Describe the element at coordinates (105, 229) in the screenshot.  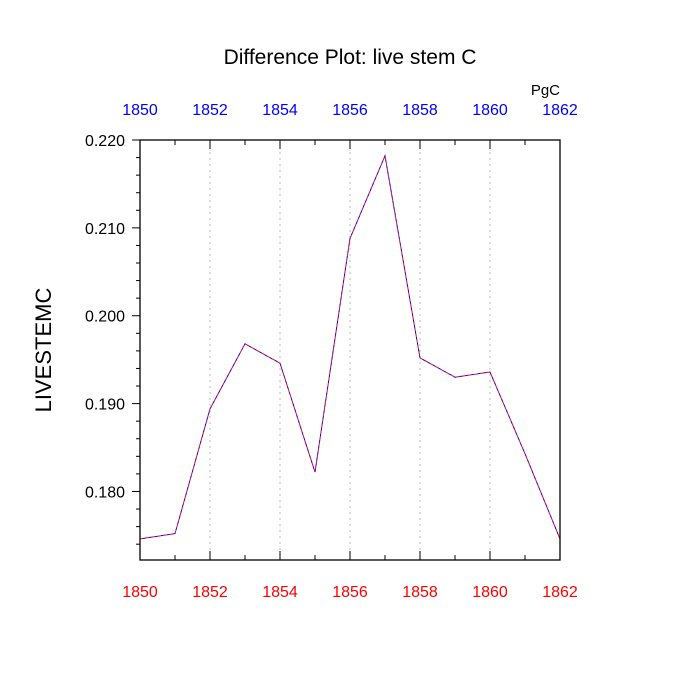
I see `y-tick-label: 0.210` at that location.